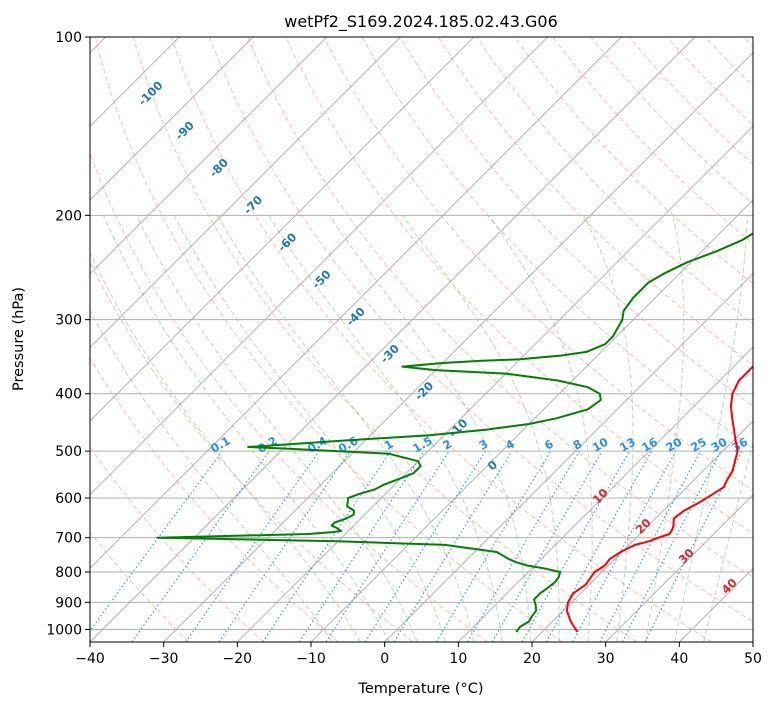 The image size is (775, 708). What do you see at coordinates (420, 689) in the screenshot?
I see `x-axis-title: Temperature (°C)` at bounding box center [420, 689].